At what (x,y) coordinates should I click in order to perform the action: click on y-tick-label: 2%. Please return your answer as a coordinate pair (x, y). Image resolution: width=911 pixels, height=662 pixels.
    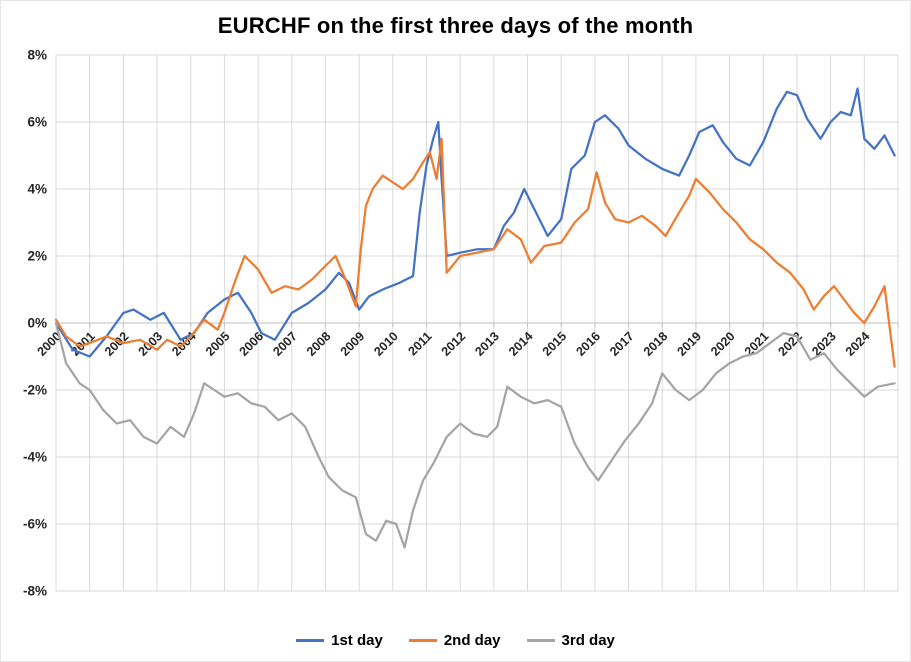
    Looking at the image, I should click on (37, 256).